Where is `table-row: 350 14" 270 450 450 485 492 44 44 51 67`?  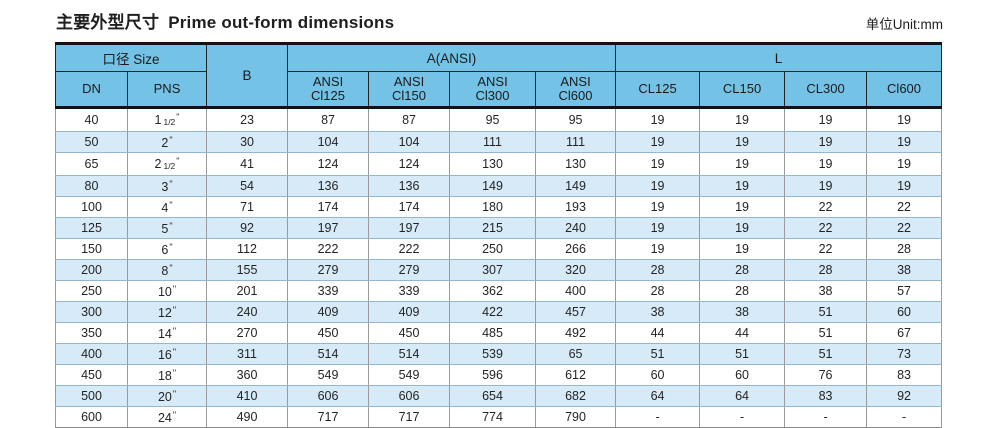 table-row: 350 14" 270 450 450 485 492 44 44 51 67 is located at coordinates (499, 333).